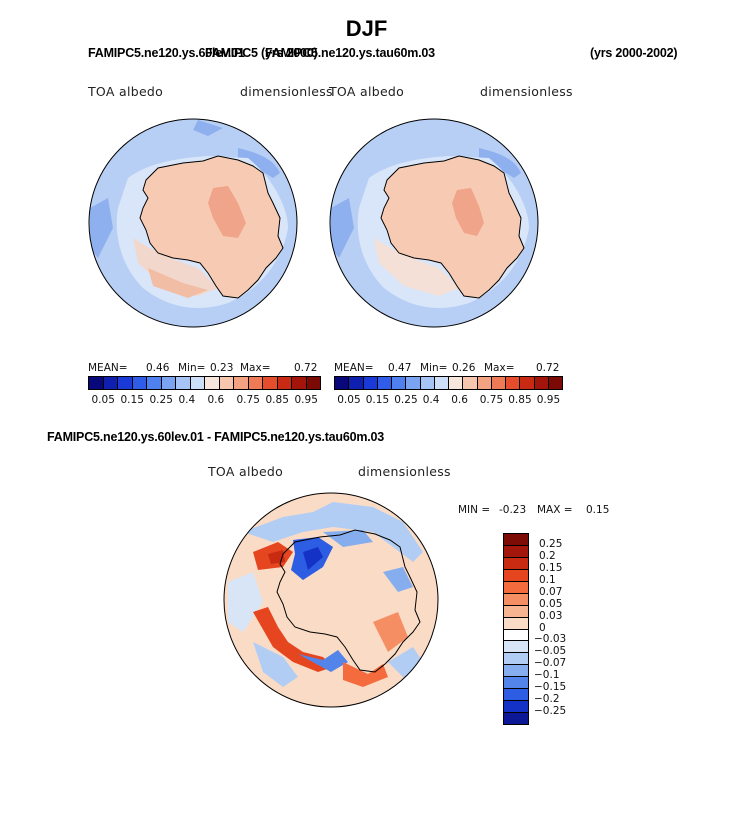  Describe the element at coordinates (474, 510) in the screenshot. I see `diff-min-label: MIN =` at that location.